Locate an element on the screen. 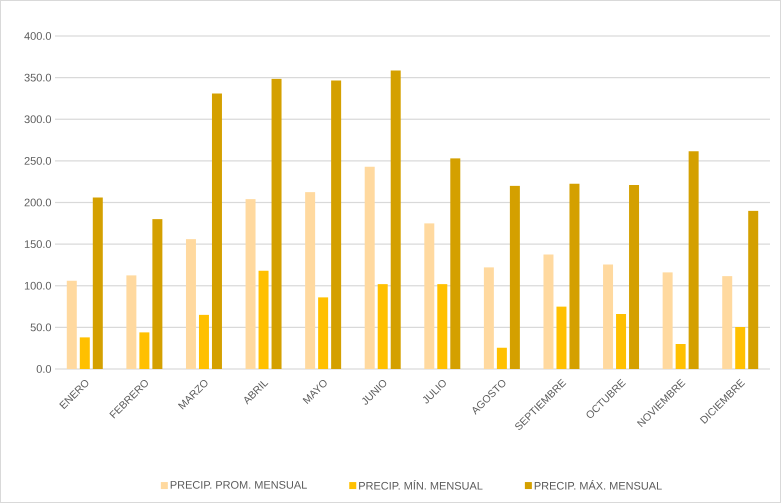 The height and width of the screenshot is (503, 781). legend-label: PRECIP. PROM. MENSUAL is located at coordinates (238, 484).